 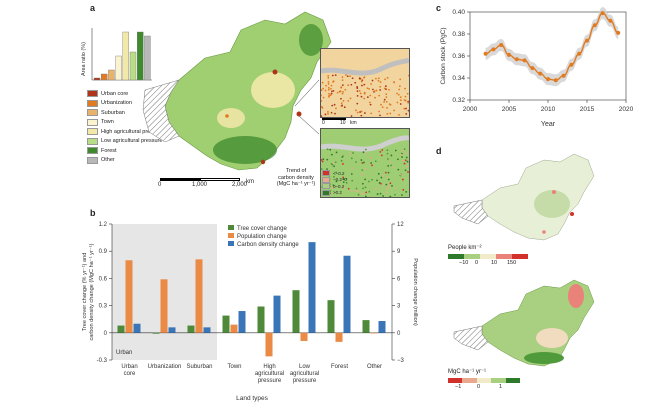 I want to click on carbon-density-legend: MgC ha⁻¹ yr⁻¹ −1 0 1, so click(x=508, y=383).